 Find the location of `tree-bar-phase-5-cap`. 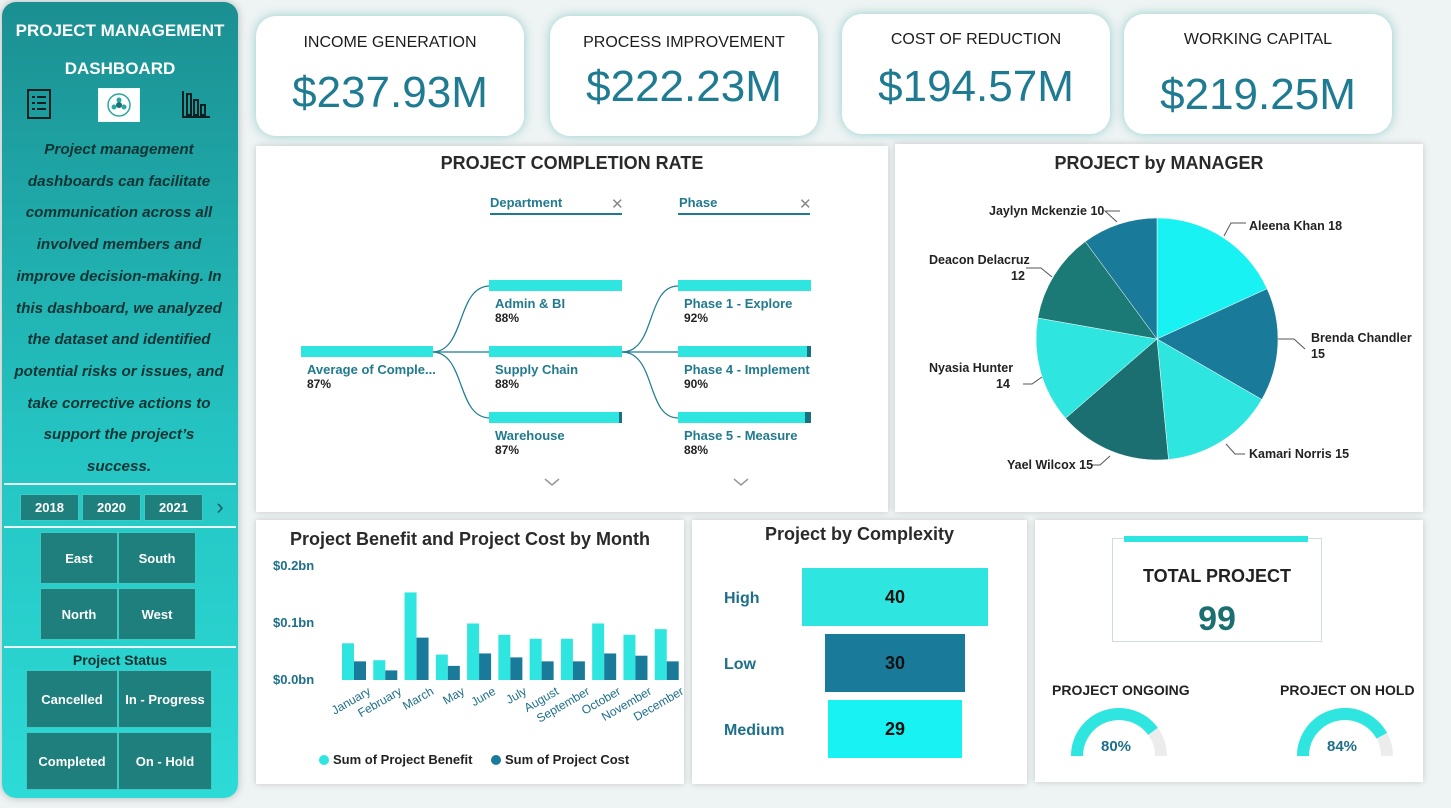

tree-bar-phase-5-cap is located at coordinates (808, 417).